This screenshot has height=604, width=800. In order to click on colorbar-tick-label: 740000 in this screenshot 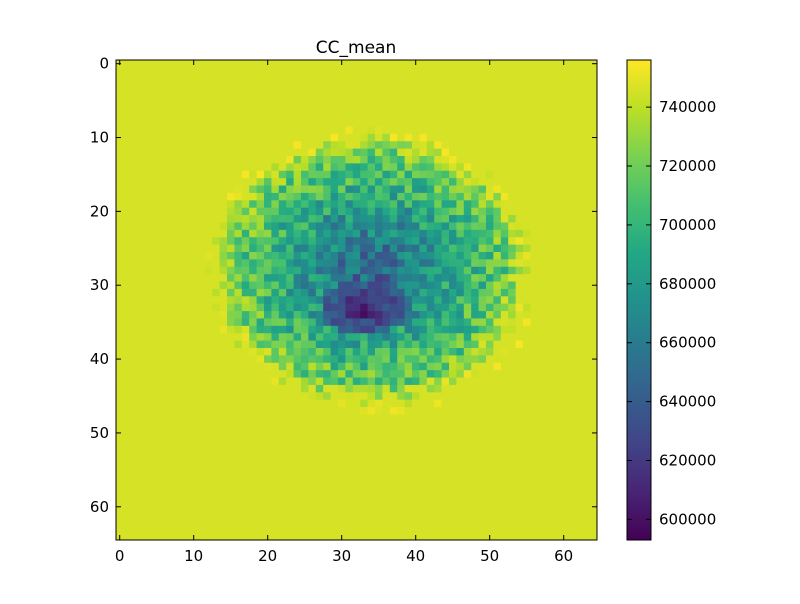, I will do `click(687, 107)`.